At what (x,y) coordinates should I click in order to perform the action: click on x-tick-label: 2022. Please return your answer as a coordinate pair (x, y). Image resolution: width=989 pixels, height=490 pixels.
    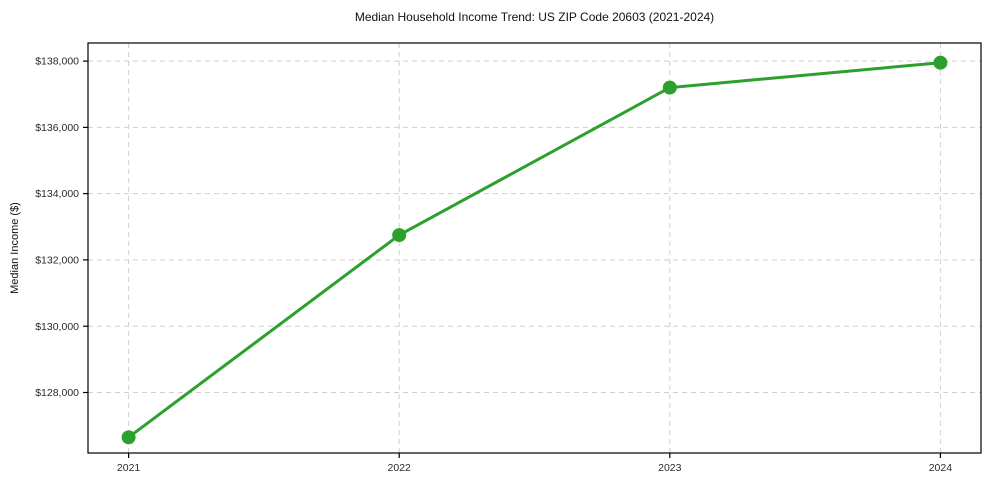
    Looking at the image, I should click on (400, 468).